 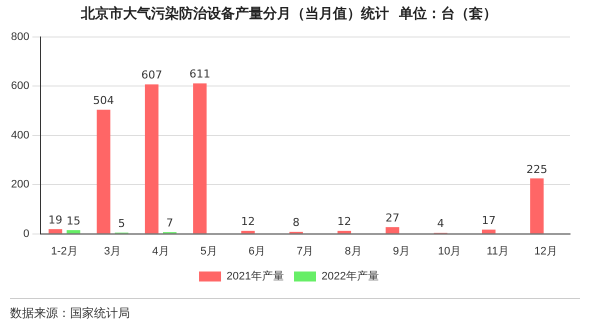 What do you see at coordinates (497, 251) in the screenshot?
I see `x-tick-label: 11月` at bounding box center [497, 251].